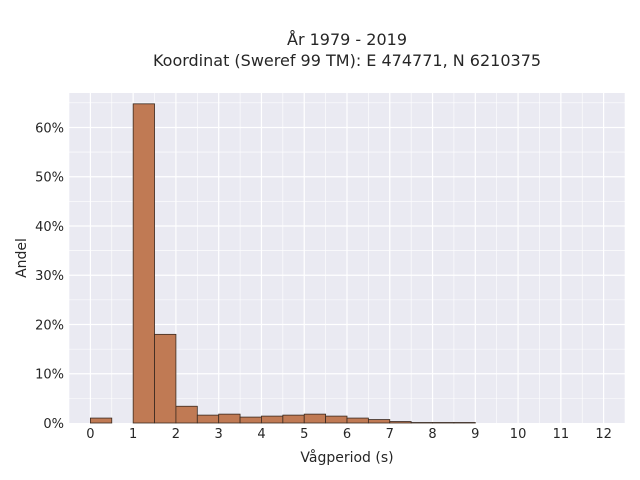  Describe the element at coordinates (219, 434) in the screenshot. I see `x-tick-label: 3` at that location.